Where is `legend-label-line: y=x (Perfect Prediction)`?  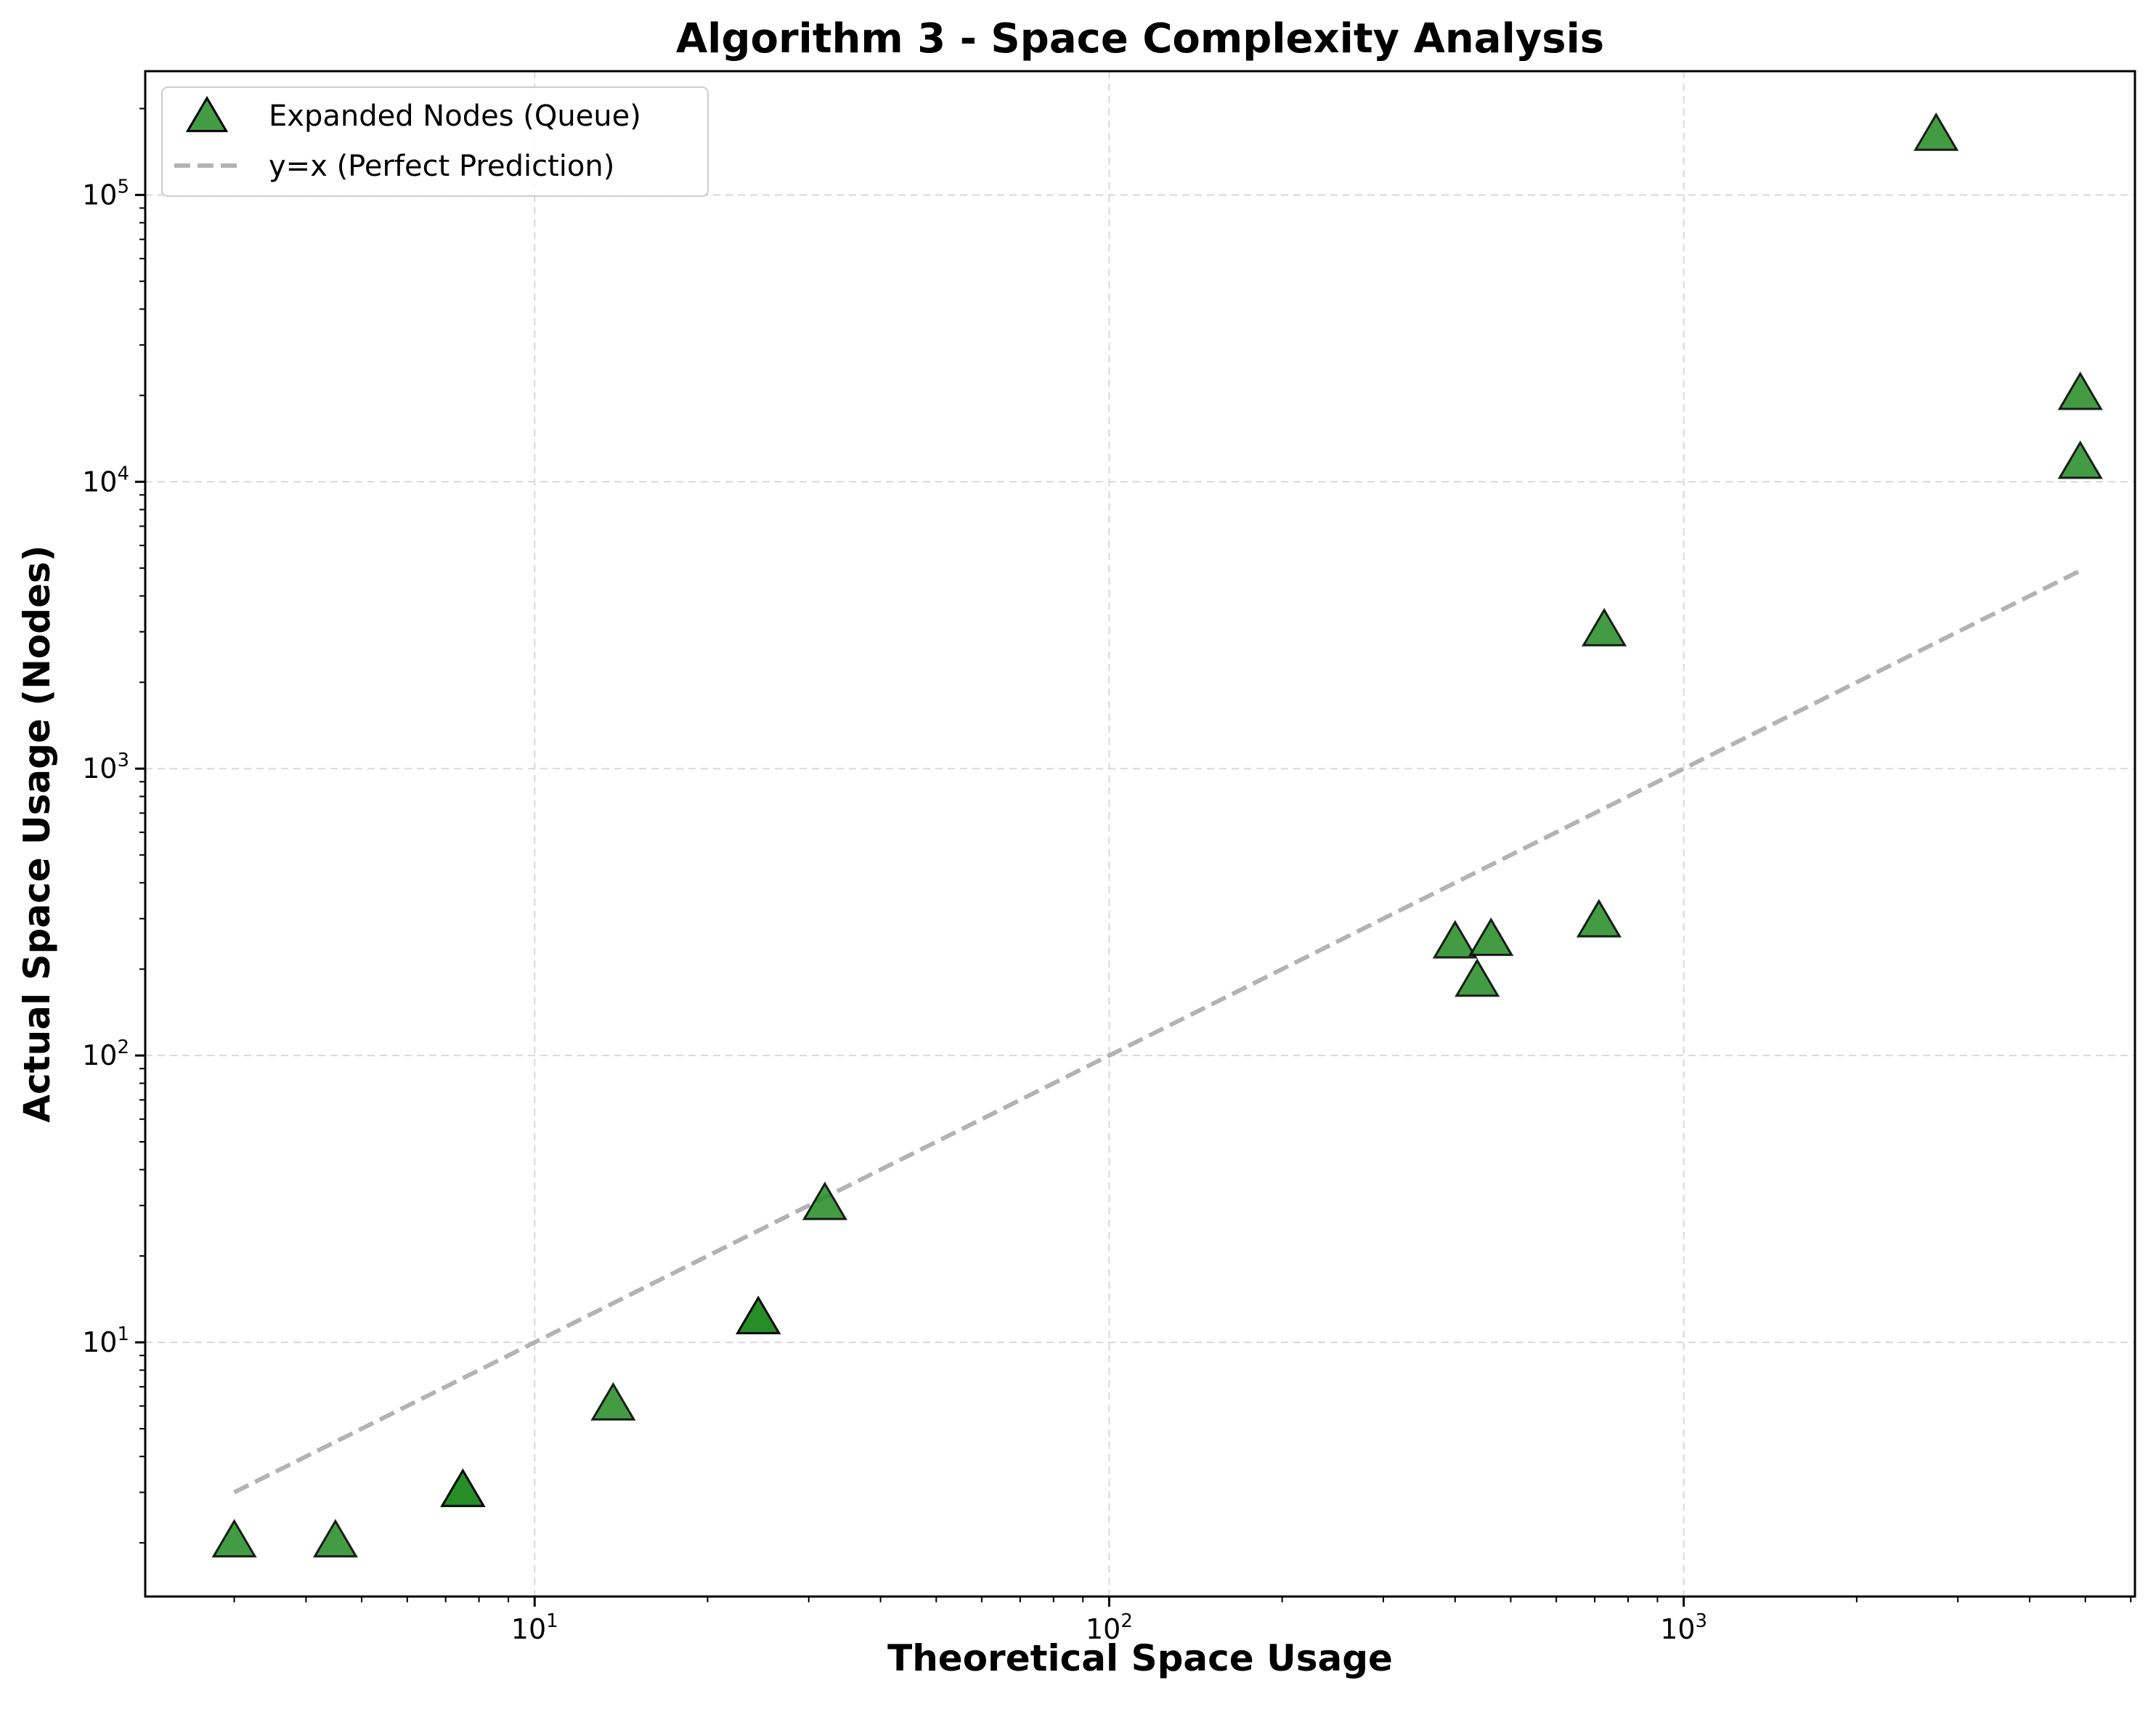 legend-label-line: y=x (Perfect Prediction) is located at coordinates (441, 166).